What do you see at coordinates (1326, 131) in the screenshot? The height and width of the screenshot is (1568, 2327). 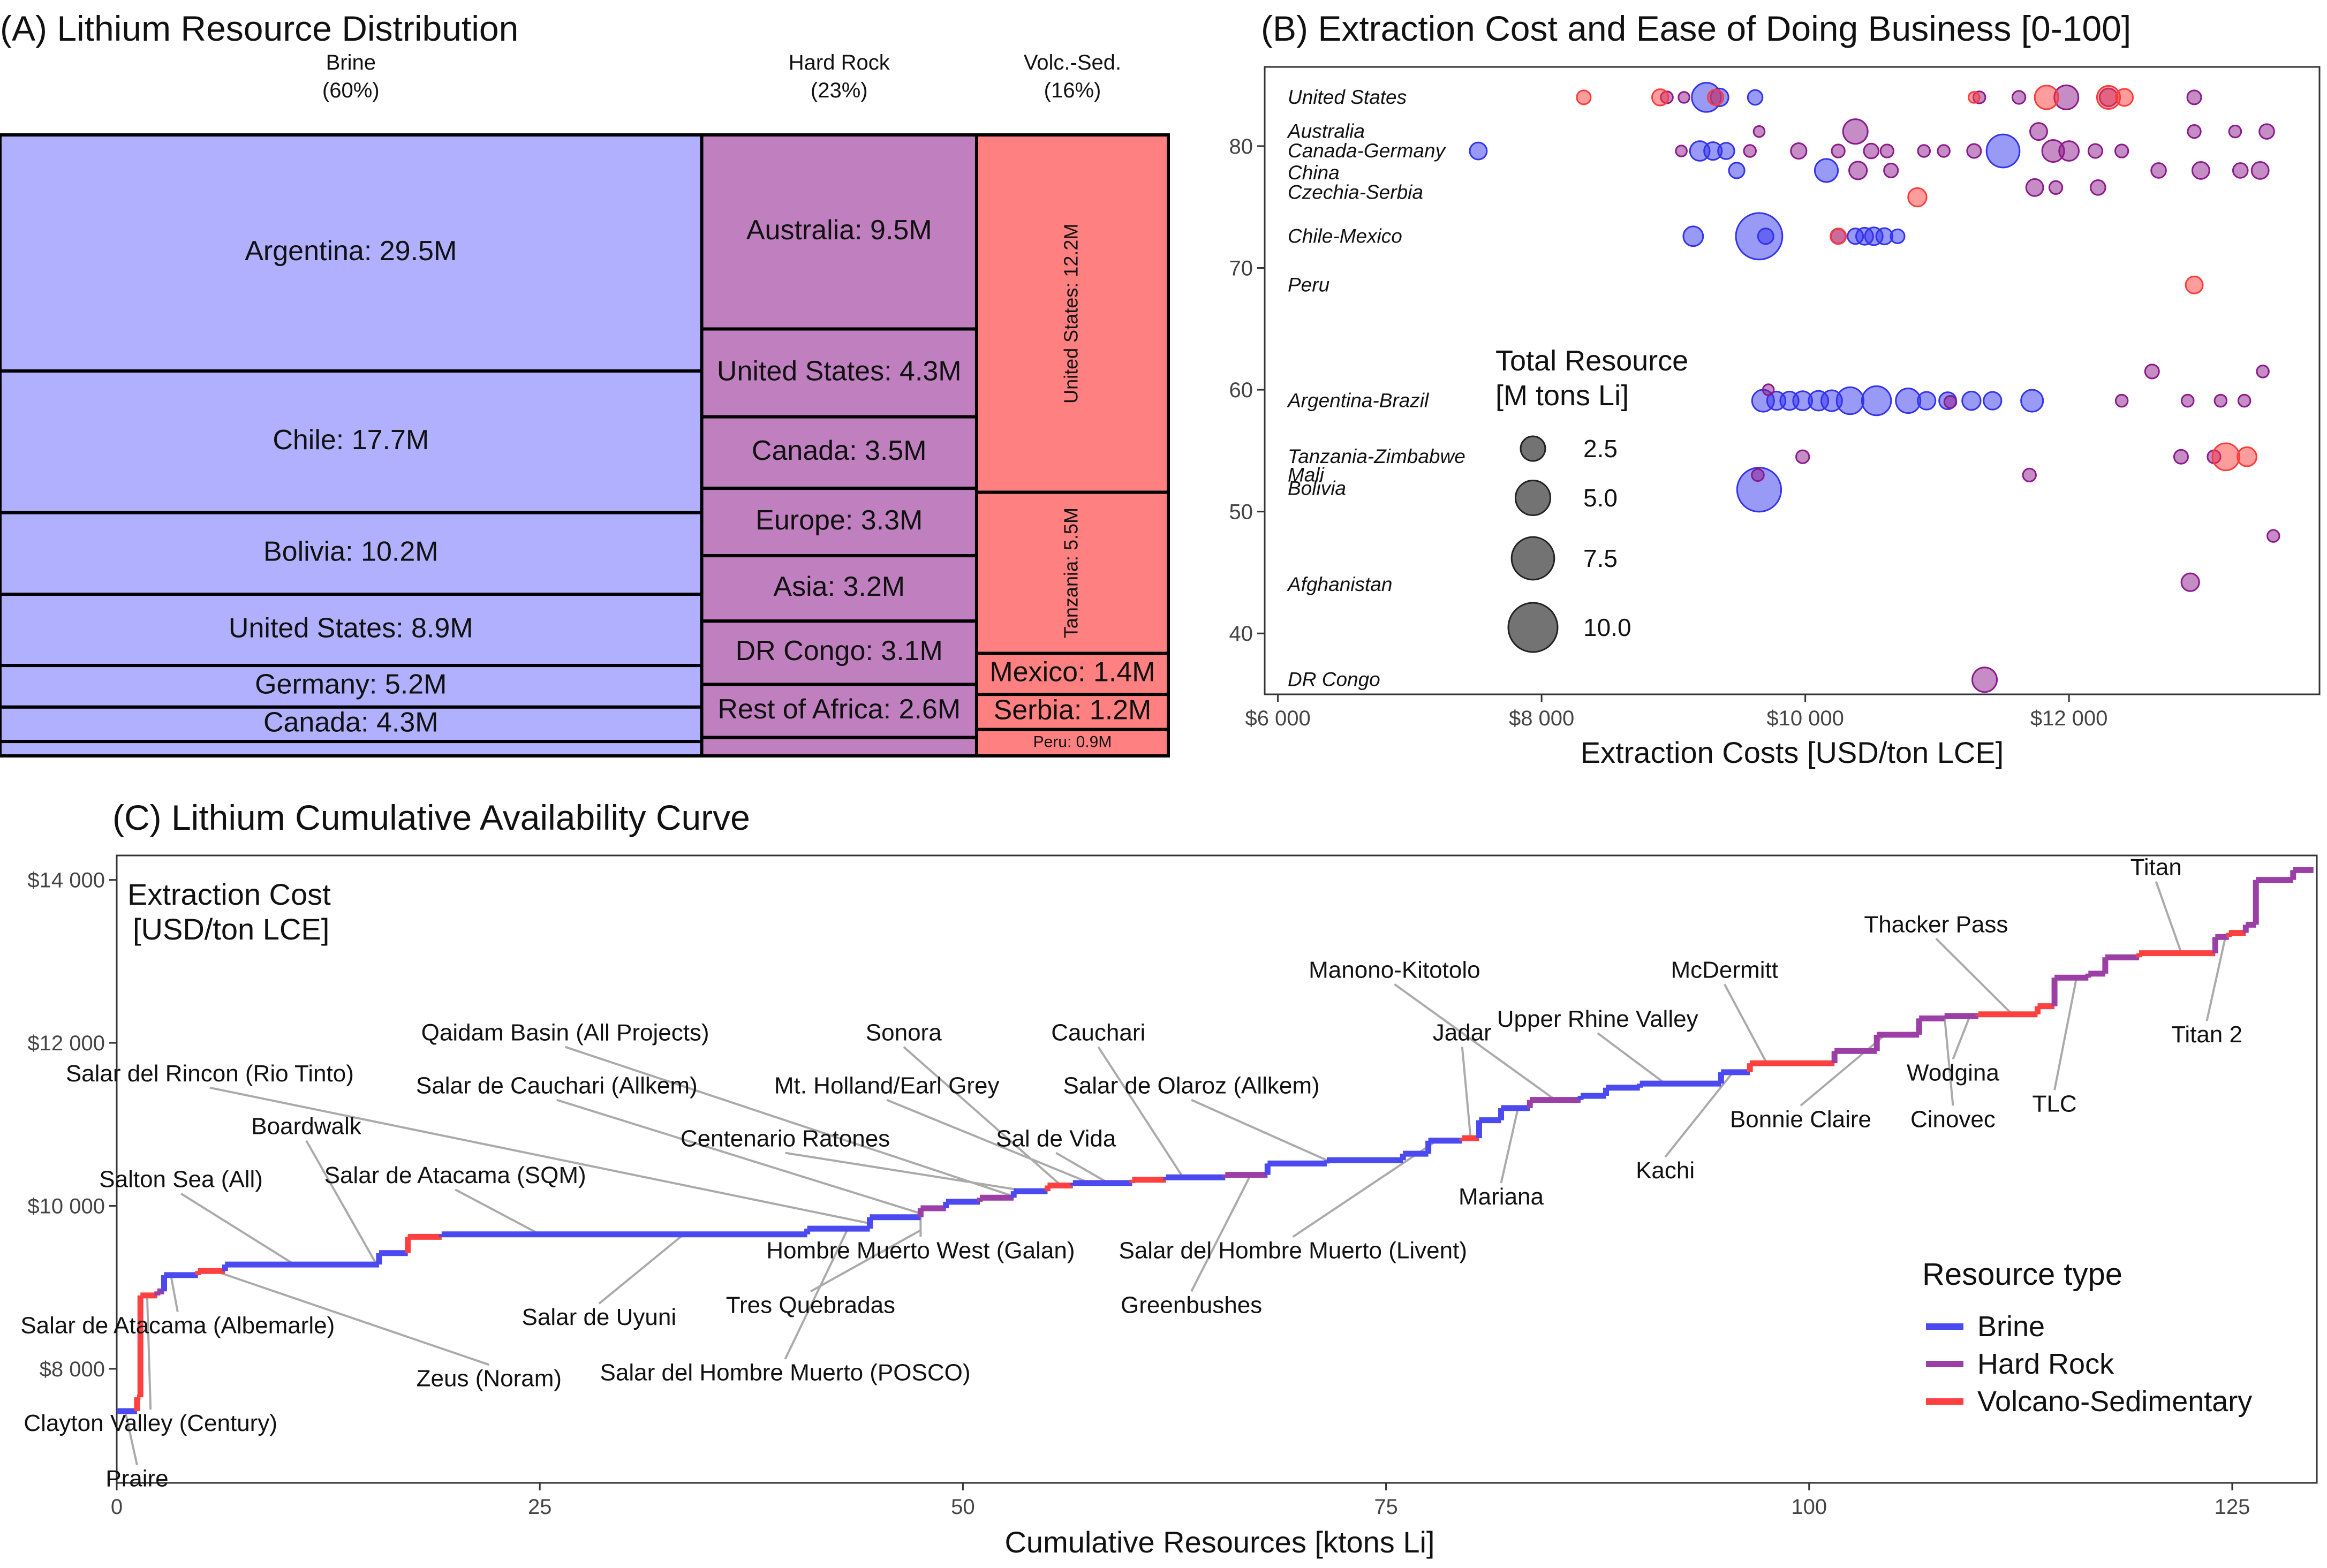 I see `country-label: Australia` at bounding box center [1326, 131].